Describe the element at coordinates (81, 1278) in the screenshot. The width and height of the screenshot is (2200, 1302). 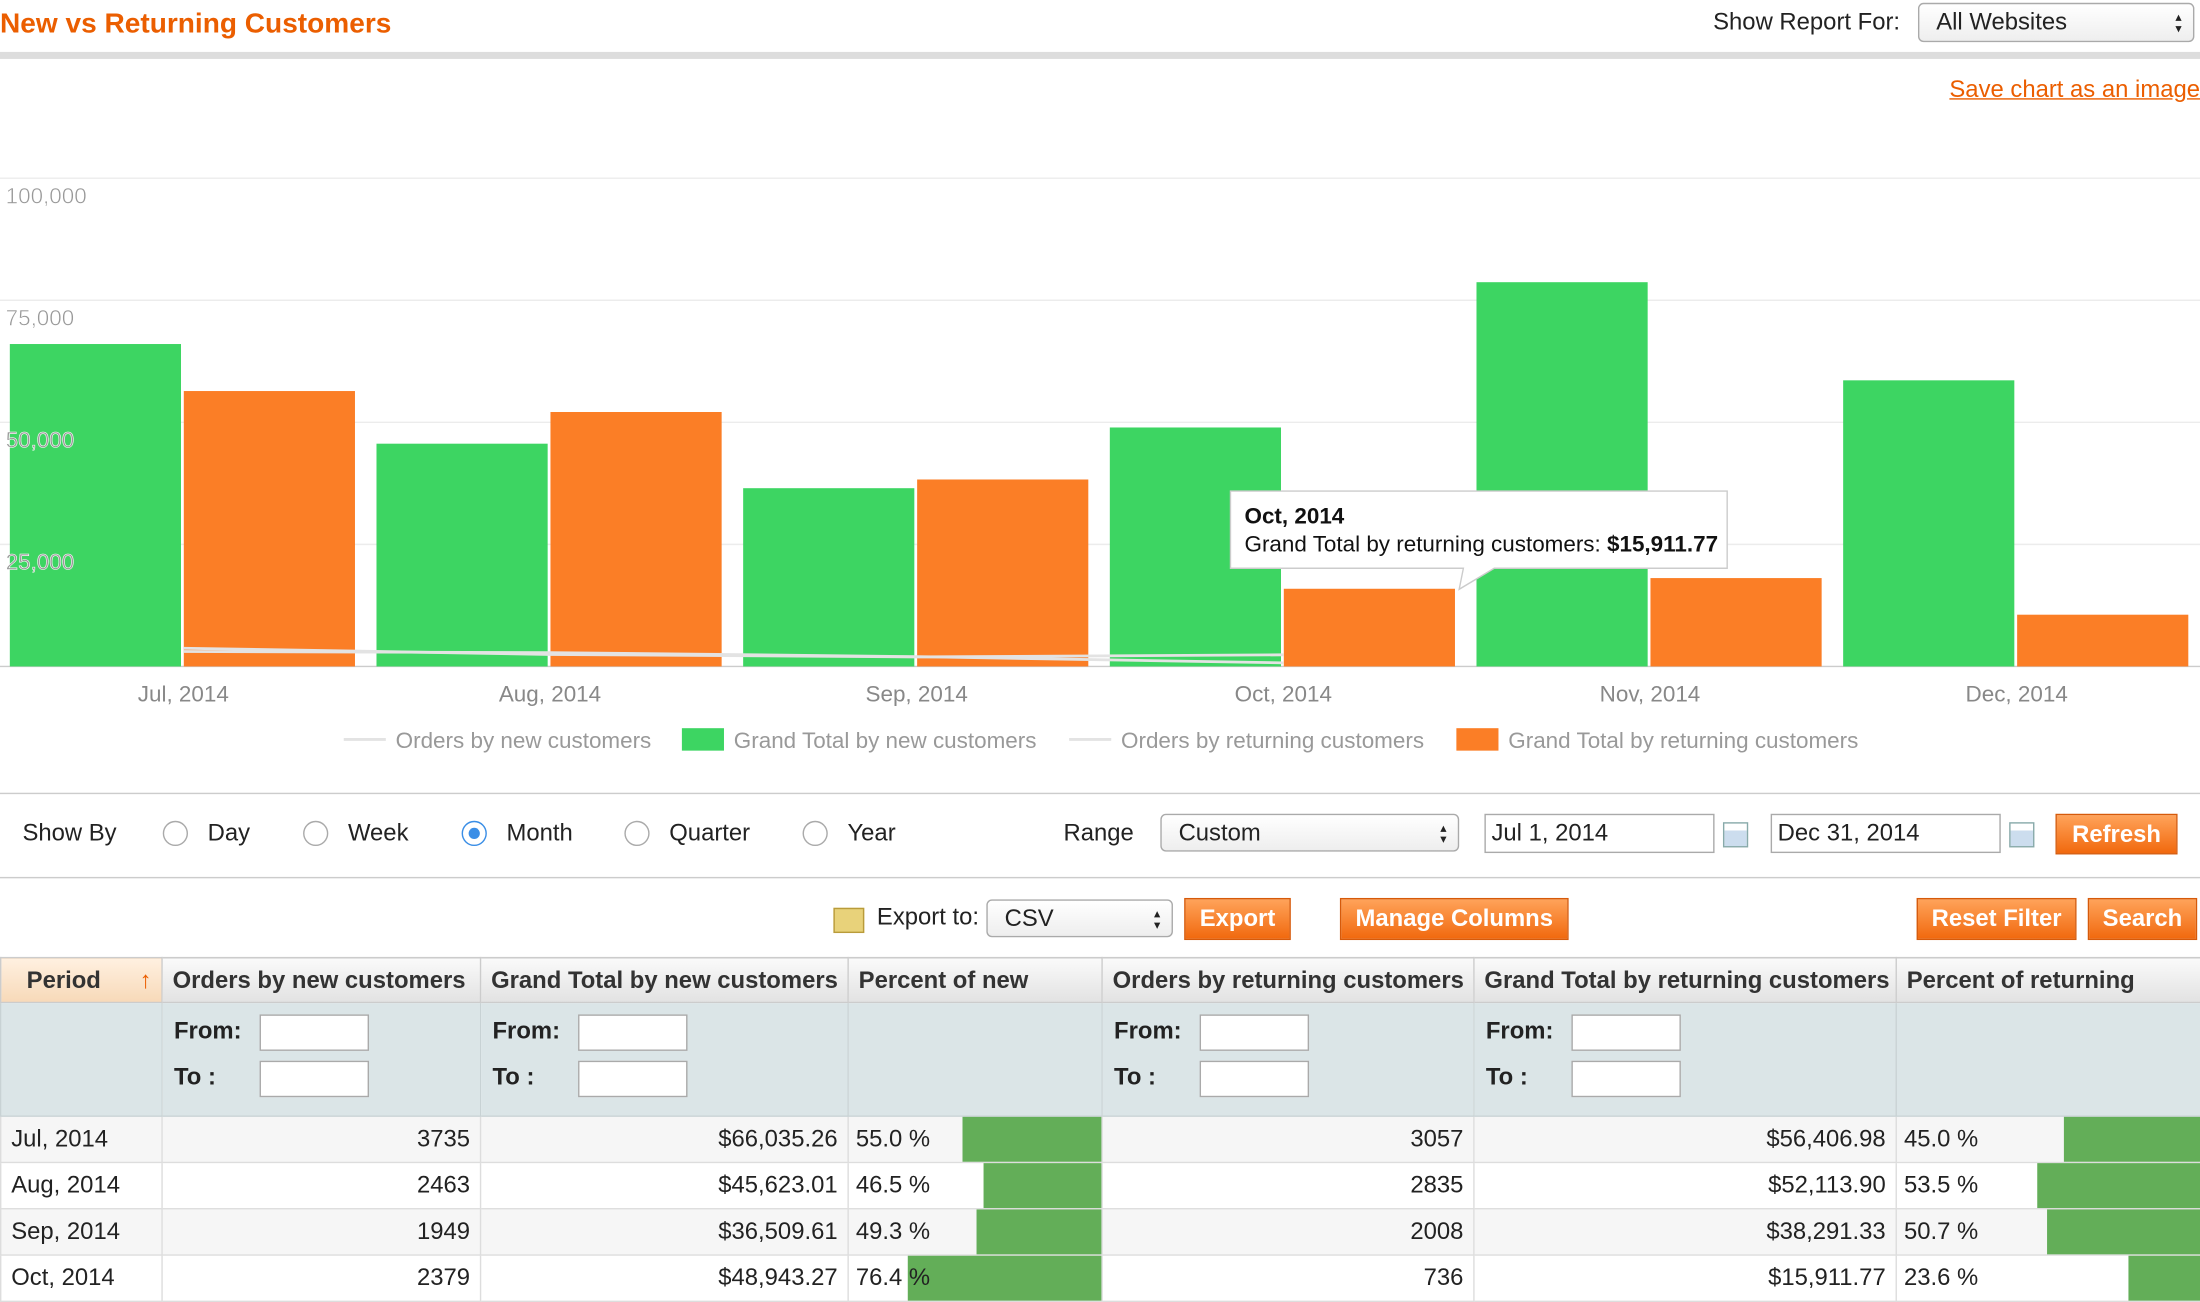
I see `period-cell: Oct, 2014` at that location.